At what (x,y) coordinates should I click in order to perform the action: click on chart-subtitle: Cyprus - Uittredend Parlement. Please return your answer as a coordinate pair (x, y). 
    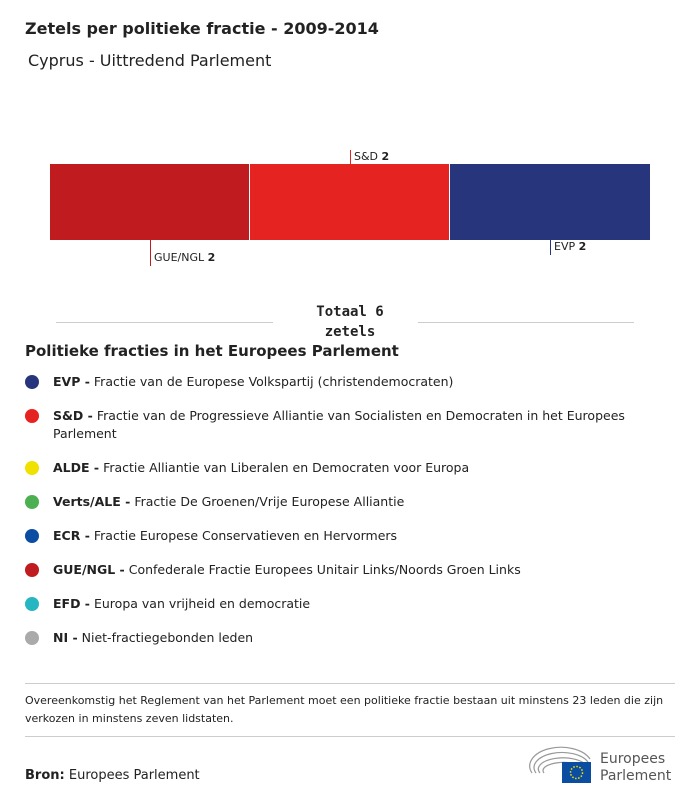
    Looking at the image, I should click on (150, 60).